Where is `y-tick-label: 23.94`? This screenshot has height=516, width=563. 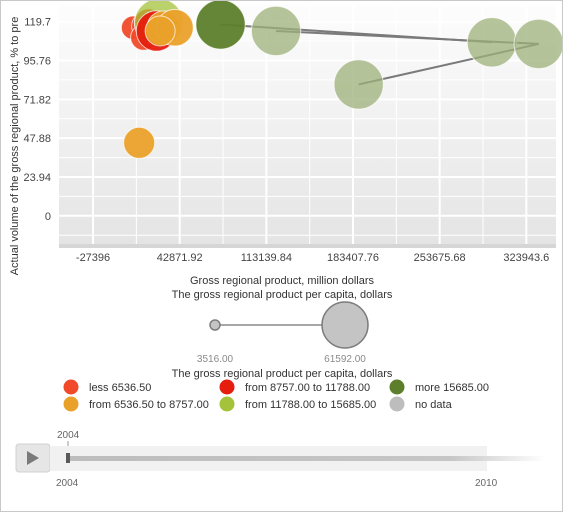 y-tick-label: 23.94 is located at coordinates (37, 178).